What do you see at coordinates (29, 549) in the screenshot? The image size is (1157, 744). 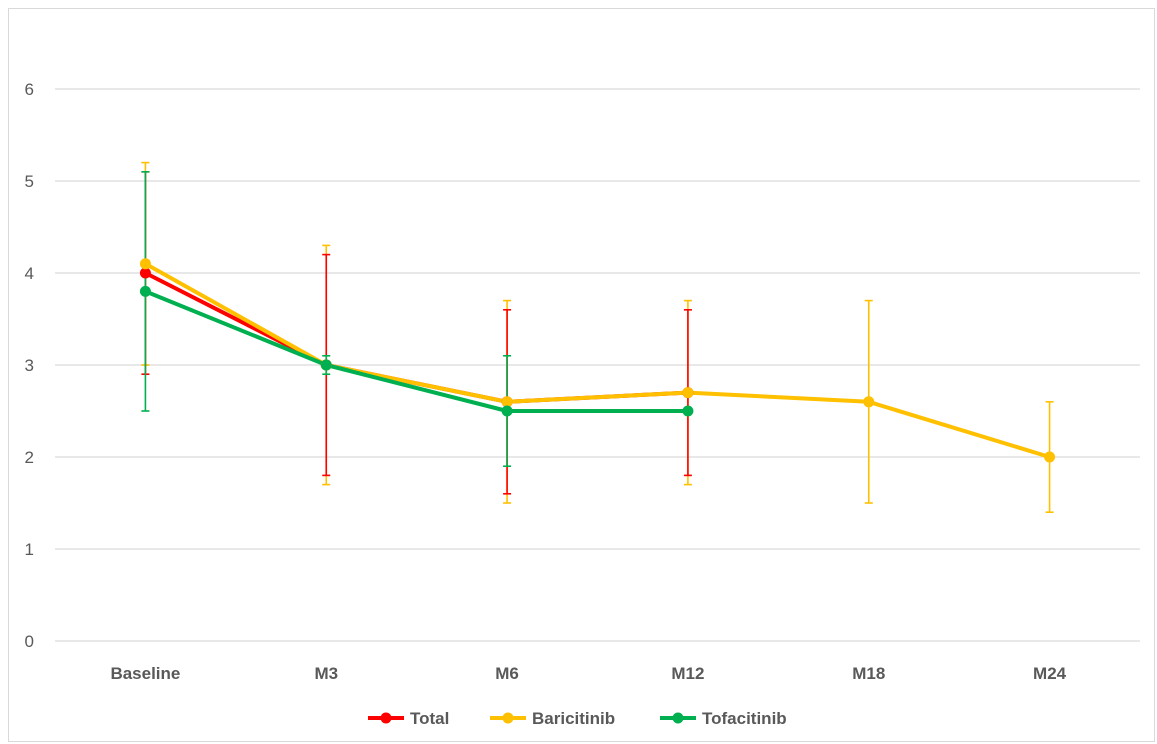 I see `y-tick-label-1: 1` at bounding box center [29, 549].